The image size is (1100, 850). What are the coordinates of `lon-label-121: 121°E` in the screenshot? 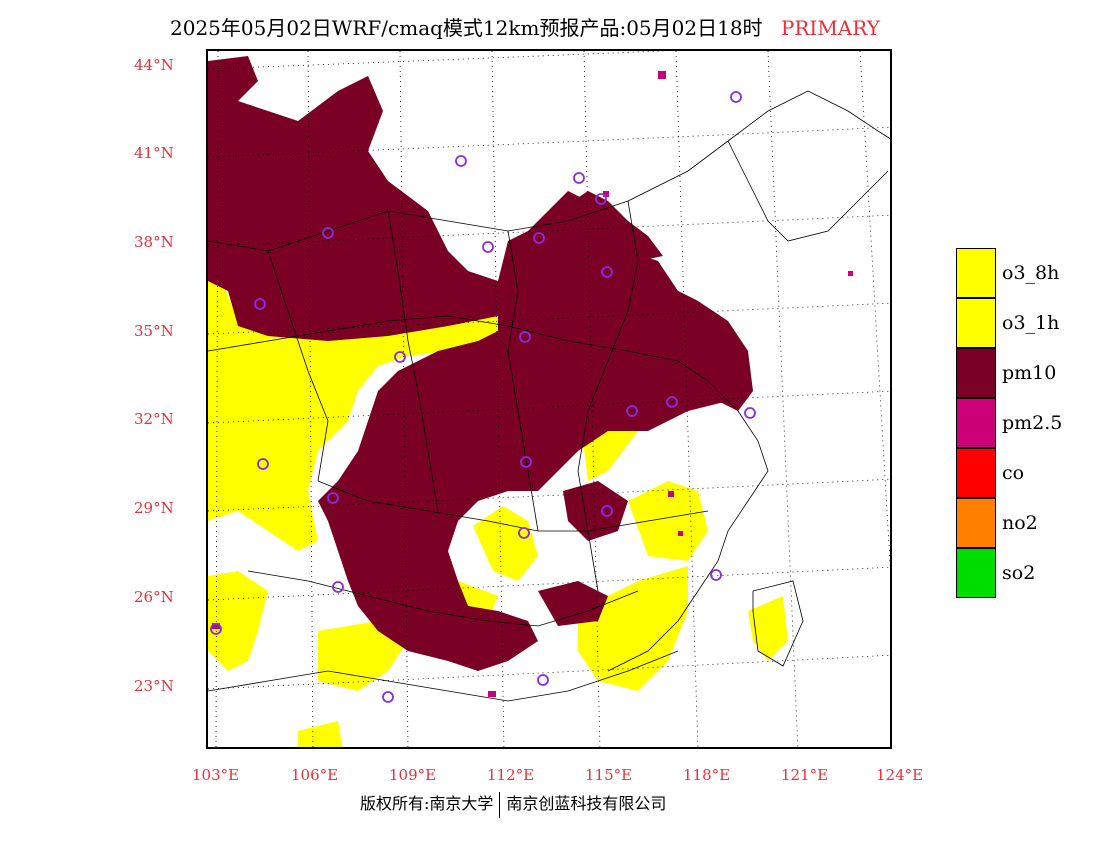 It's located at (805, 775).